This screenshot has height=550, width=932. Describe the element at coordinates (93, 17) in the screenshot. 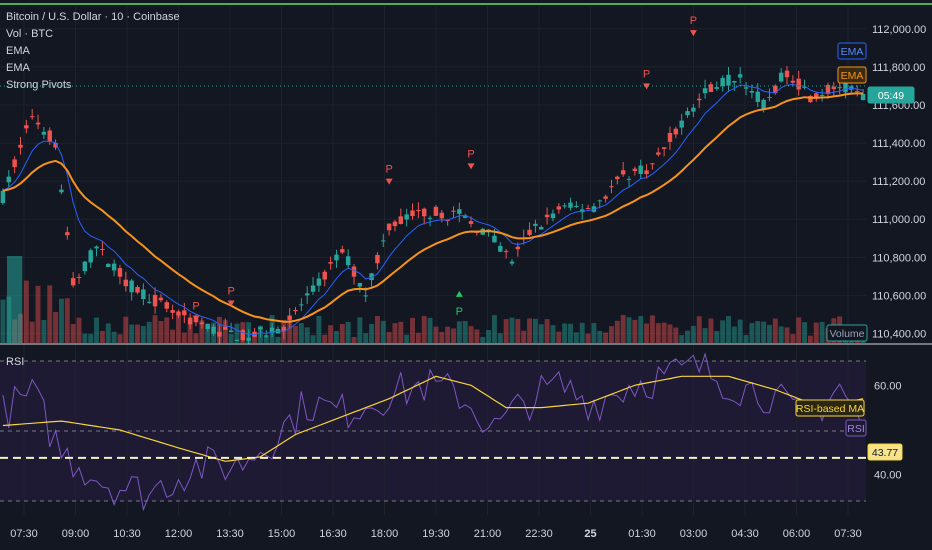

I see `legend-symbol: Bitcoin / U.S. Dollar · 10 · Coinbase` at that location.